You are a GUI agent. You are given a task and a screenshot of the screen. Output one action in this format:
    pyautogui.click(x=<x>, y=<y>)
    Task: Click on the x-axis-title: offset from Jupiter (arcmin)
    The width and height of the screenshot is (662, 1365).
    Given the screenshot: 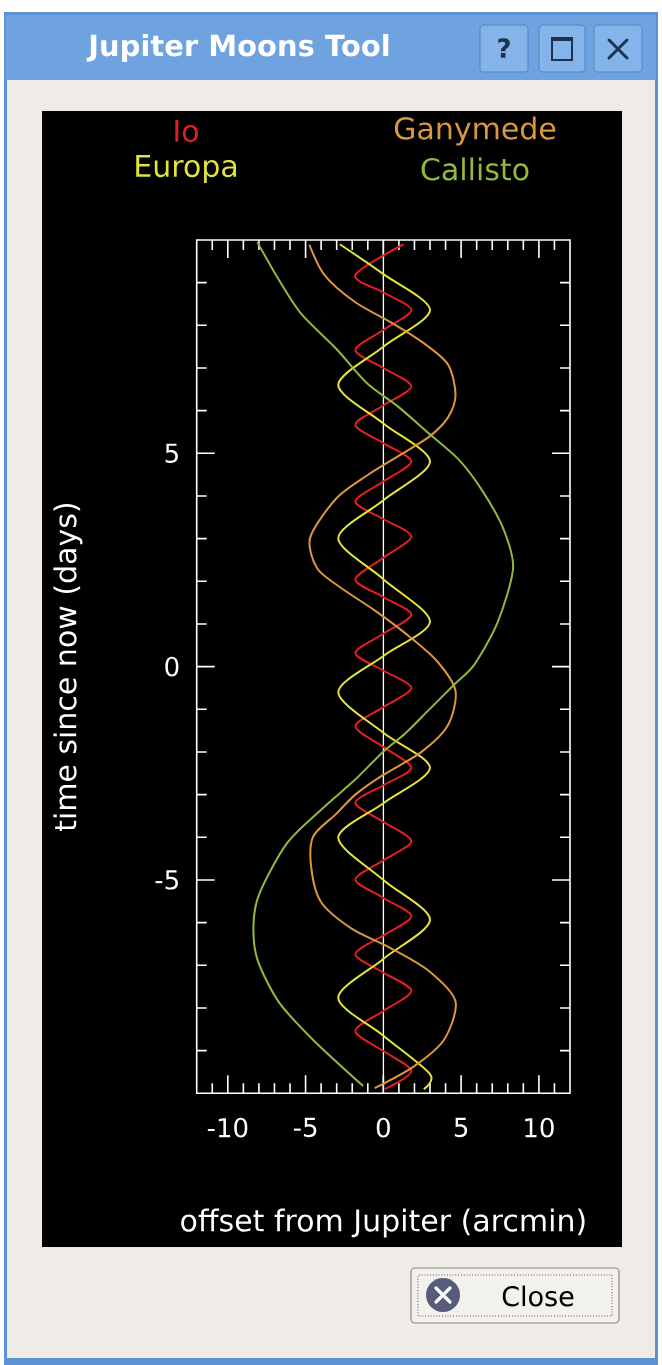 What is the action you would take?
    pyautogui.click(x=383, y=1223)
    